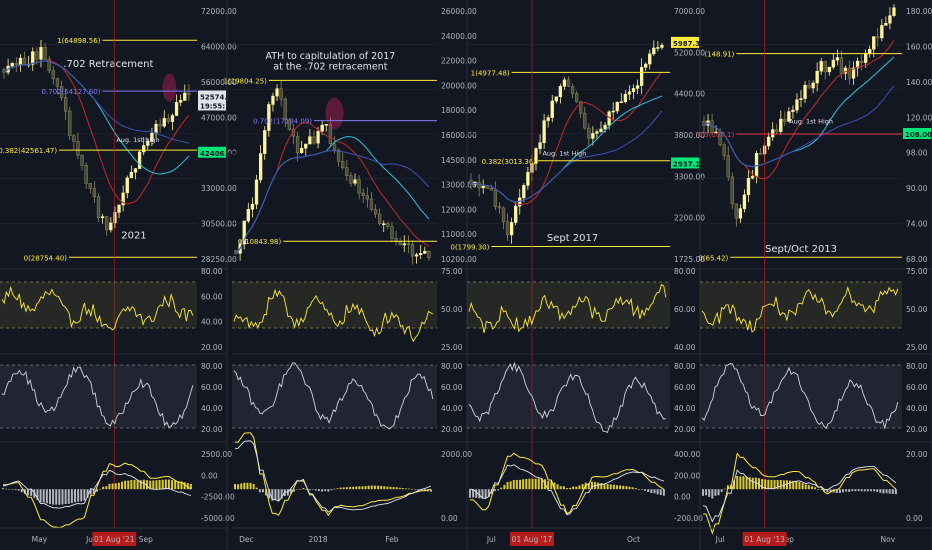 The image size is (932, 550). I want to click on price-tag-label: 42406.48, so click(218, 154).